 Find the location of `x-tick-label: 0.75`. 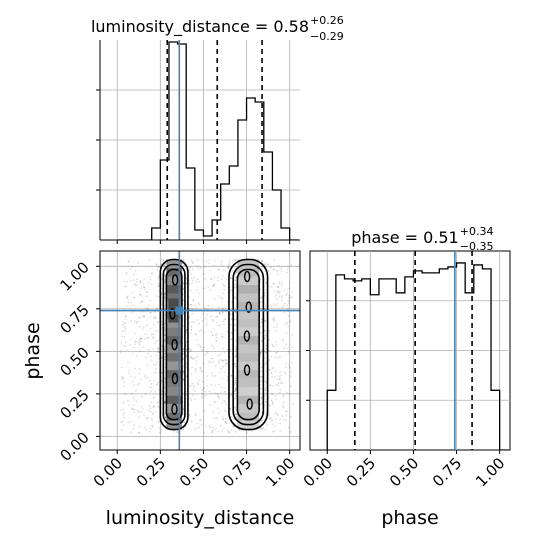

x-tick-label: 0.75 is located at coordinates (237, 472).